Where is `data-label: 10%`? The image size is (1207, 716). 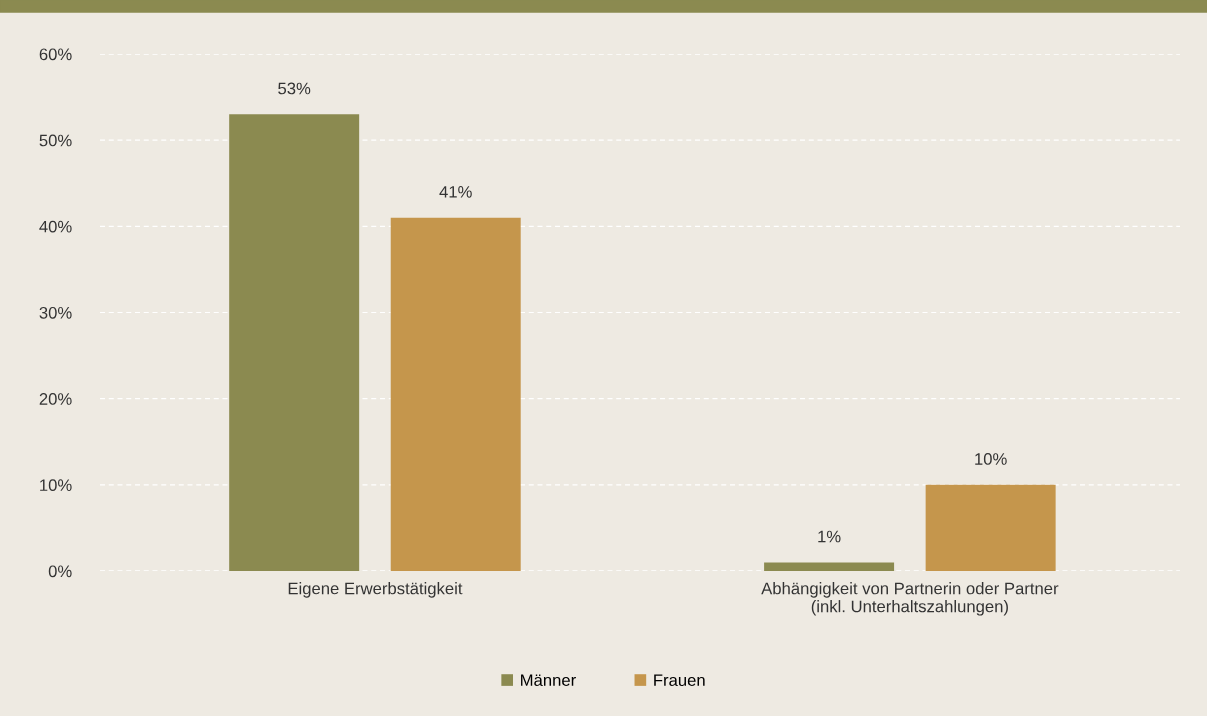
data-label: 10% is located at coordinates (991, 459).